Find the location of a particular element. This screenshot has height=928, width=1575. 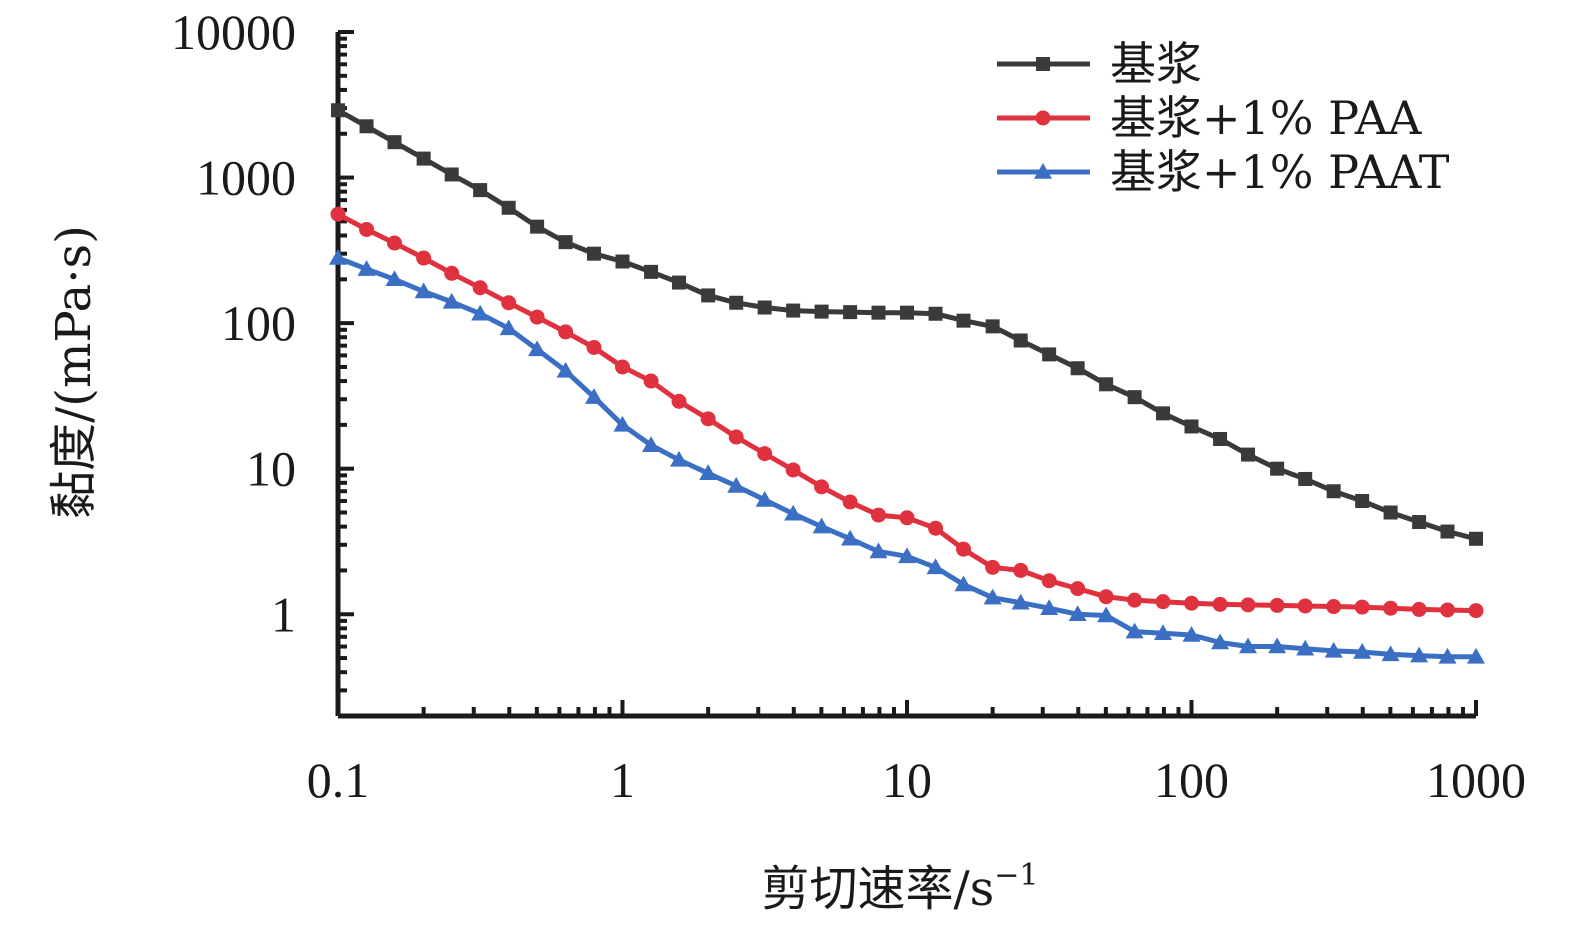

legend-label: 基浆 is located at coordinates (1156, 64).